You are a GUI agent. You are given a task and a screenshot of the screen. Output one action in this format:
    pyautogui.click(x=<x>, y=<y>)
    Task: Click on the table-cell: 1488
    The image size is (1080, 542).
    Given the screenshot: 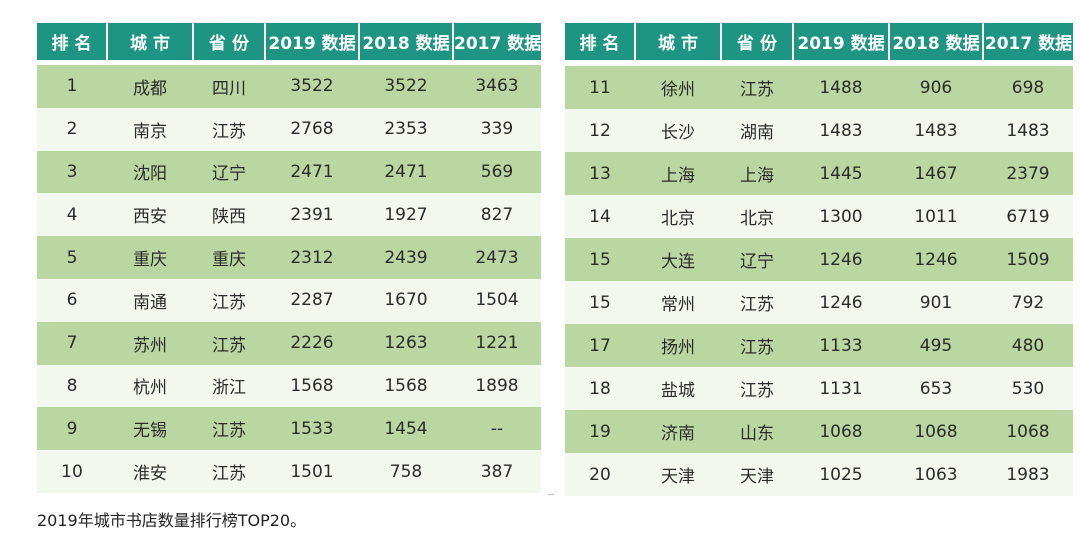 What is the action you would take?
    pyautogui.click(x=841, y=87)
    